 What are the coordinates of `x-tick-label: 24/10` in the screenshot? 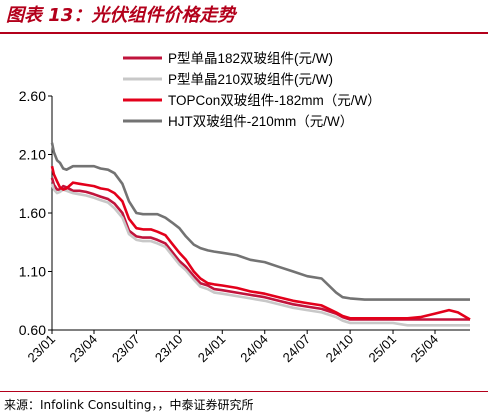 It's located at (340, 349).